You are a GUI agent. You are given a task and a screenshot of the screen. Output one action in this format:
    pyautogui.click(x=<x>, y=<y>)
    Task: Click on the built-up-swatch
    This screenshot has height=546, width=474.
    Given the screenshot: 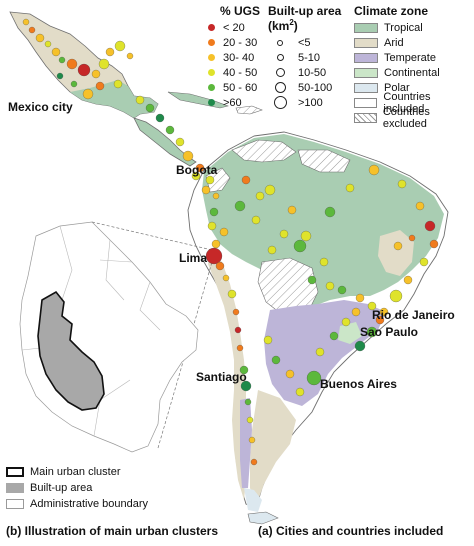 What is the action you would take?
    pyautogui.click(x=15, y=488)
    